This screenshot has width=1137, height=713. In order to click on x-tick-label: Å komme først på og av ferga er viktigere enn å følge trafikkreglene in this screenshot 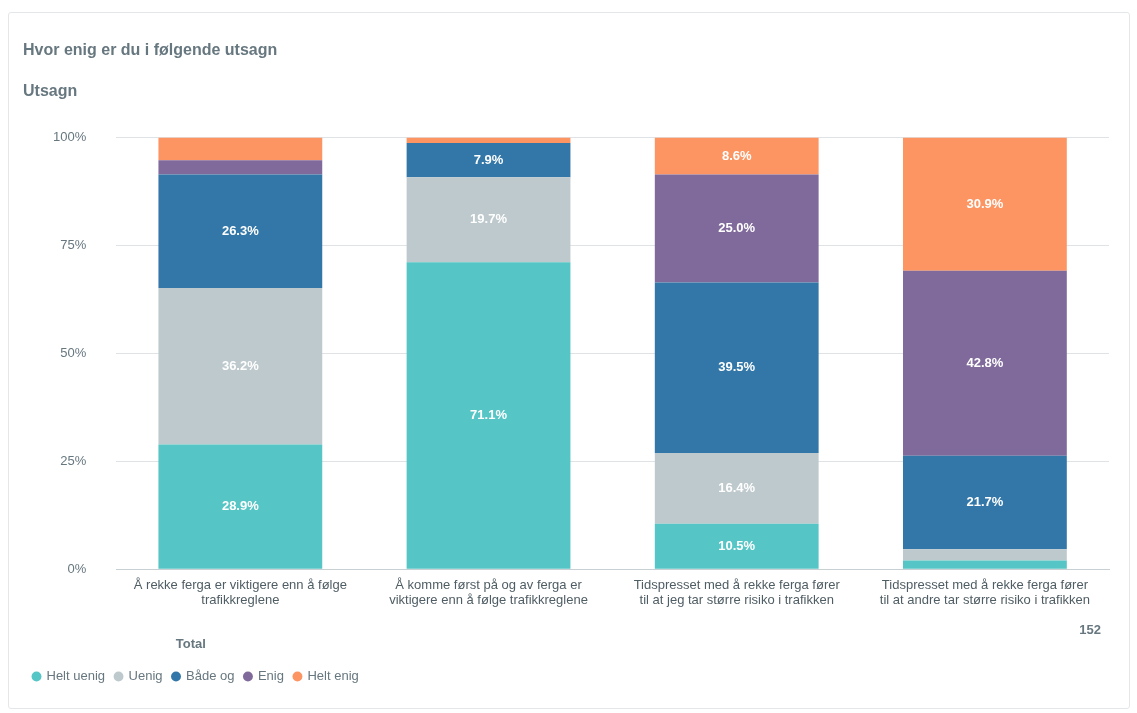, I will do `click(488, 592)`.